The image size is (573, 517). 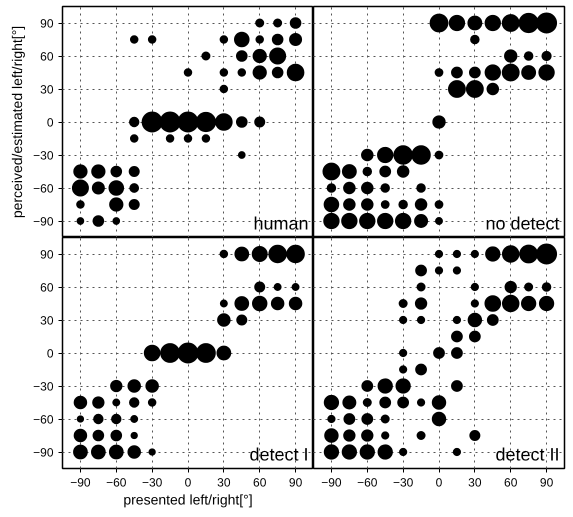 I want to click on annotation: no detect, so click(x=522, y=224).